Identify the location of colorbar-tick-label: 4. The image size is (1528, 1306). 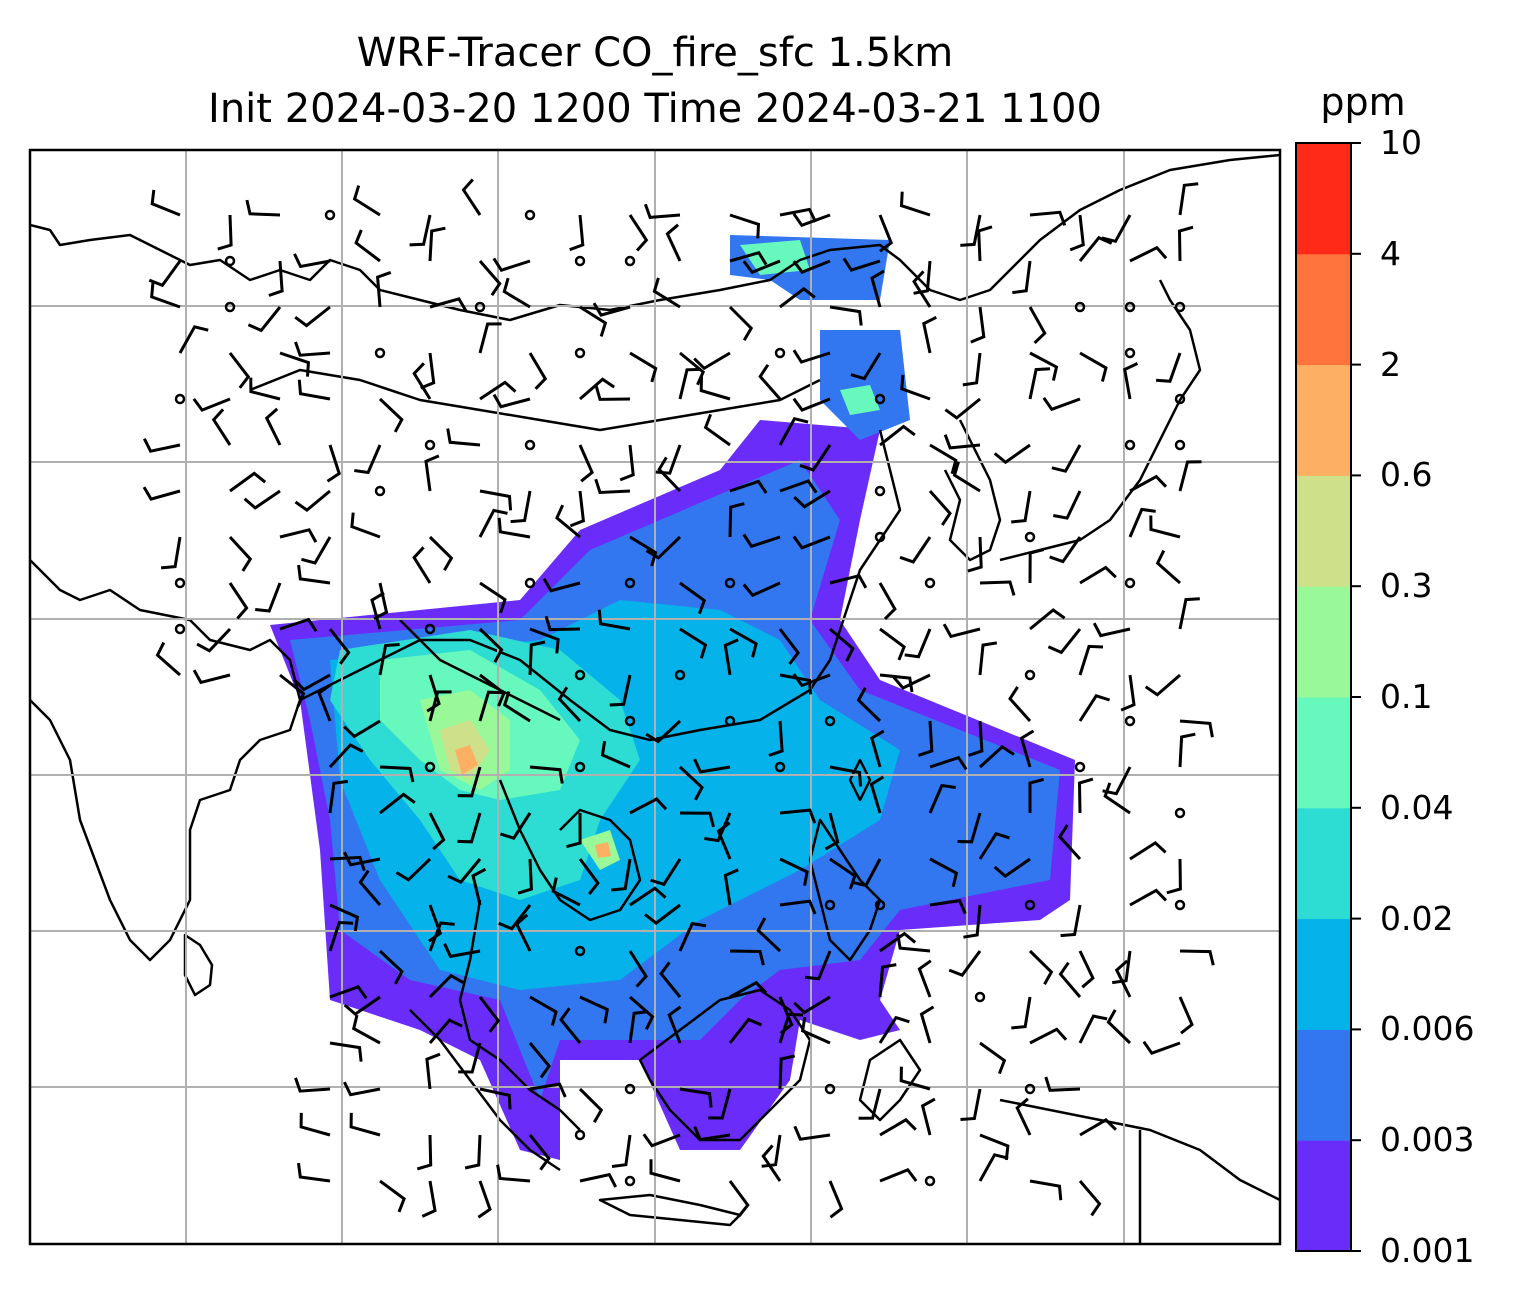
(1390, 253).